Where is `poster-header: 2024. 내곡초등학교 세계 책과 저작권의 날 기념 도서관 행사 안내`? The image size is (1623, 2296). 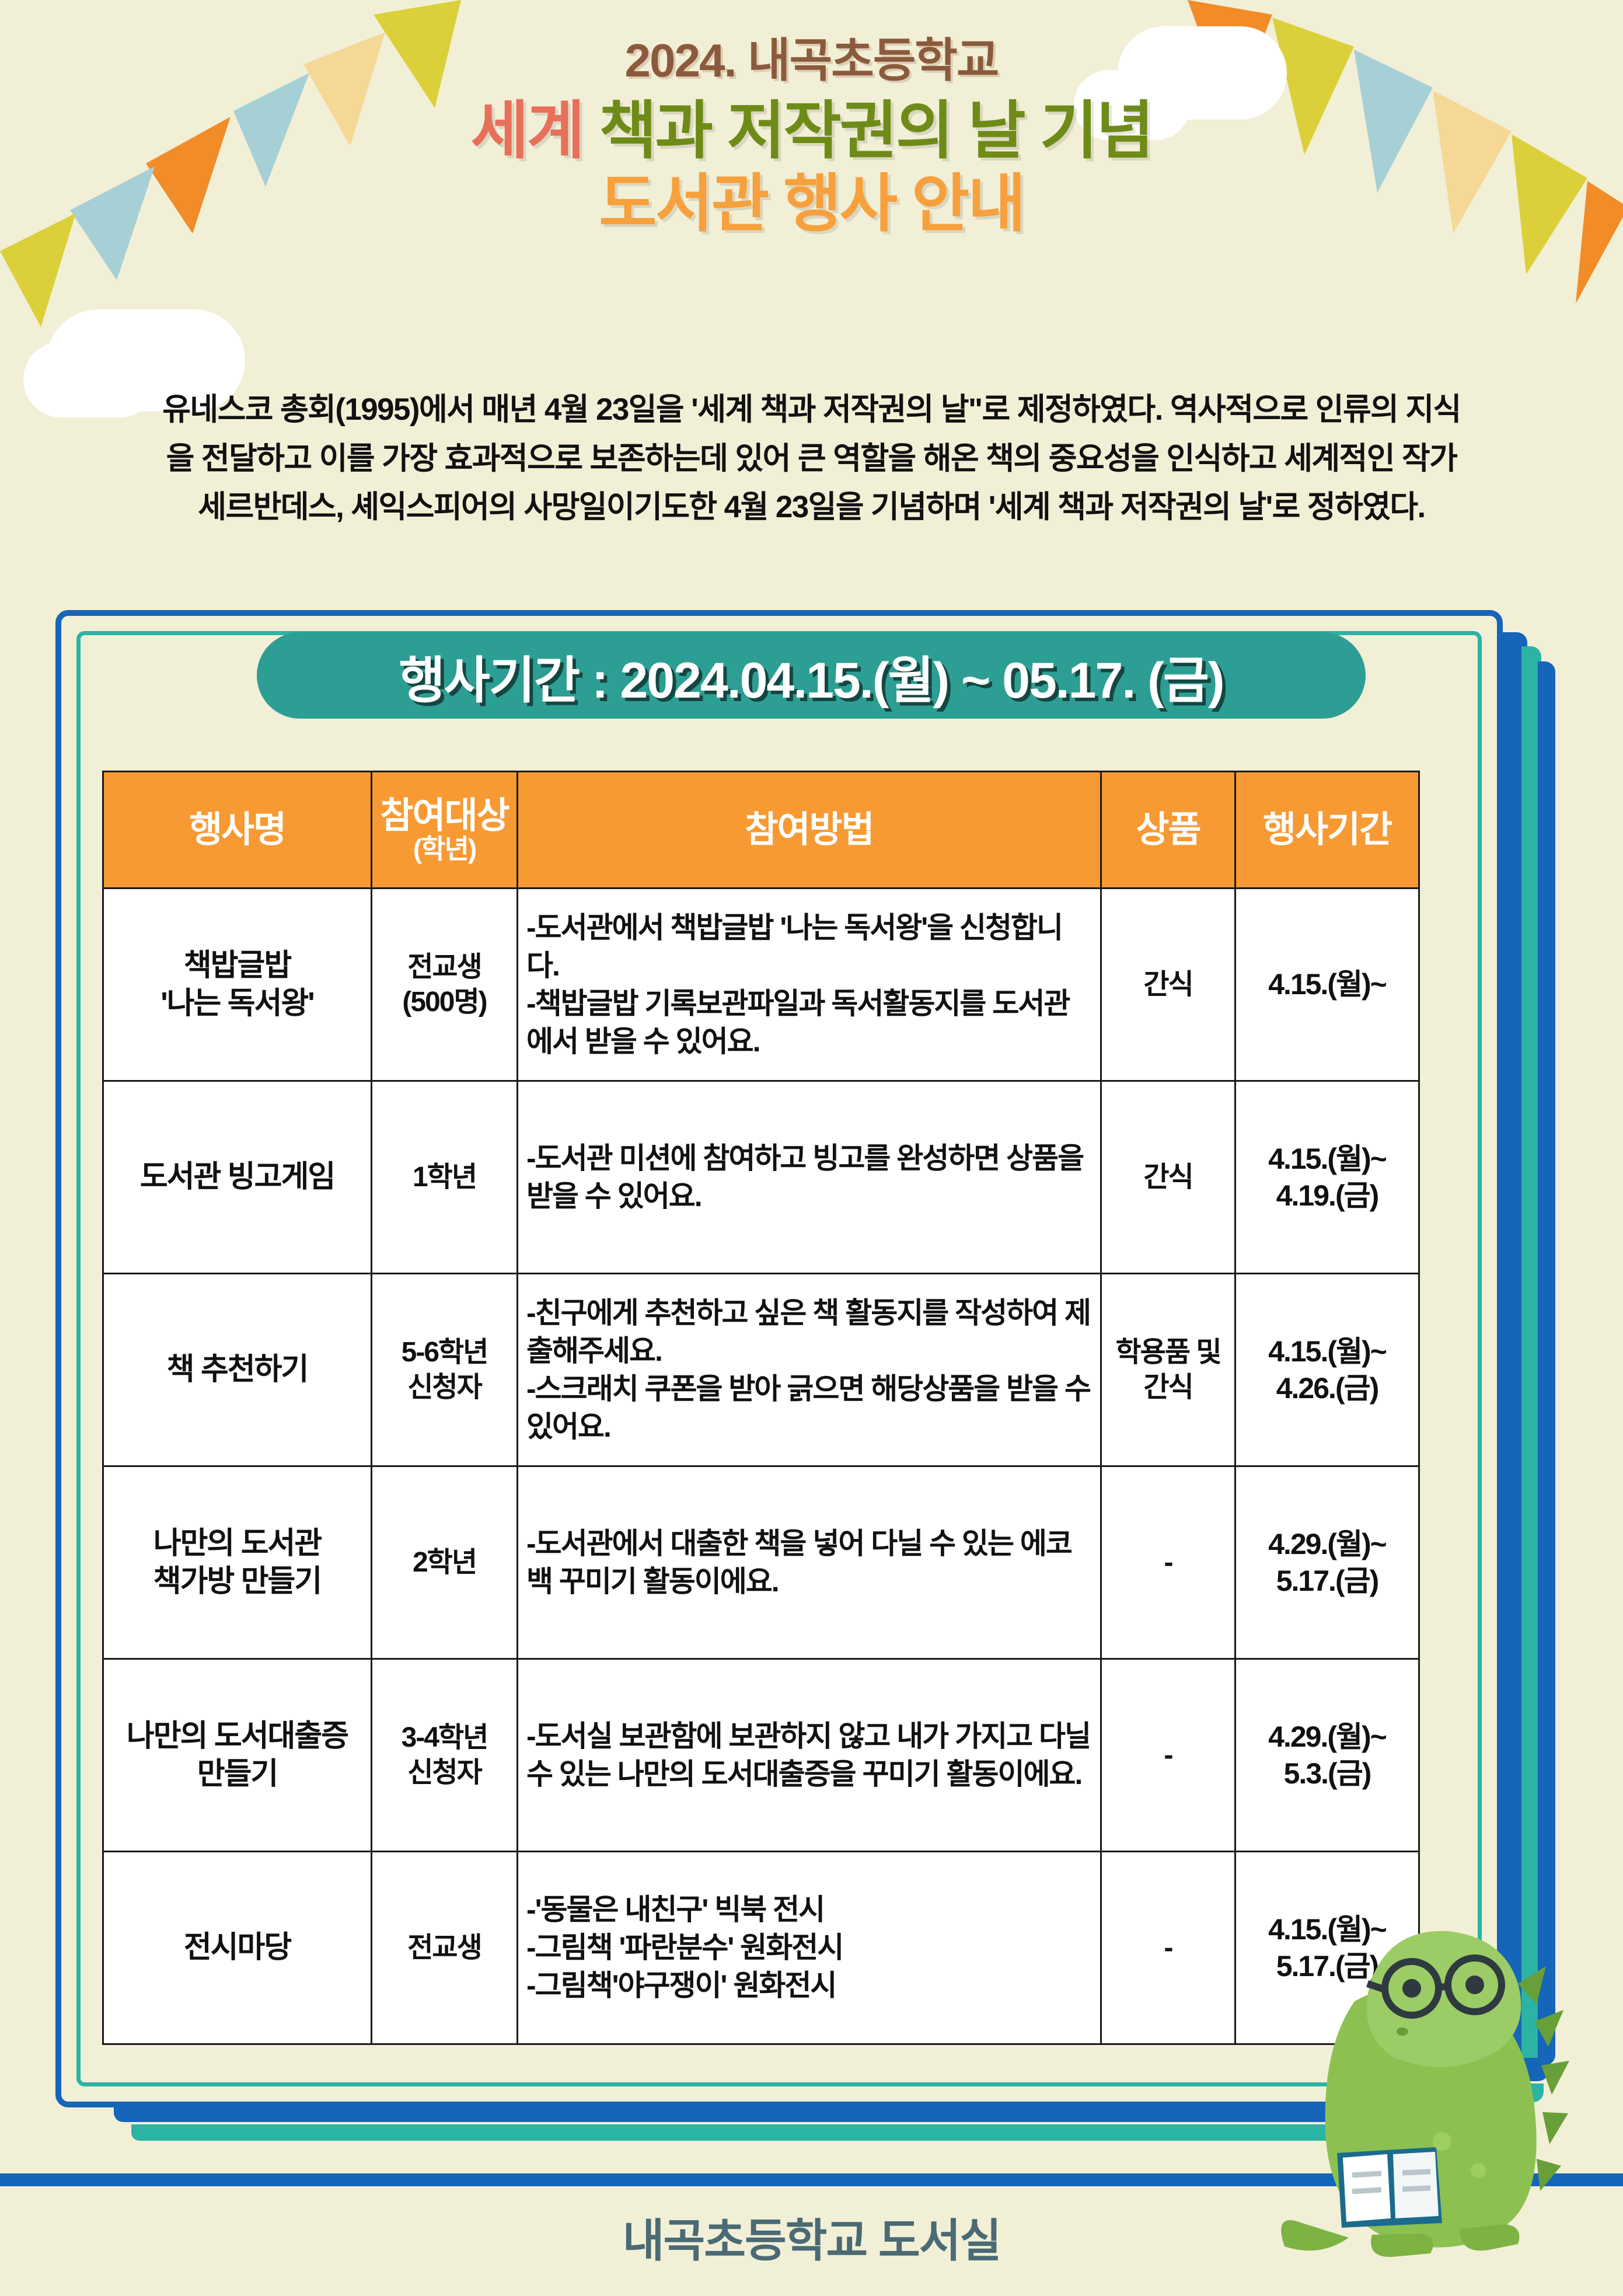
poster-header: 2024. 내곡초등학교 세계 책과 저작권의 날 기념 도서관 행사 안내 is located at coordinates (811, 137).